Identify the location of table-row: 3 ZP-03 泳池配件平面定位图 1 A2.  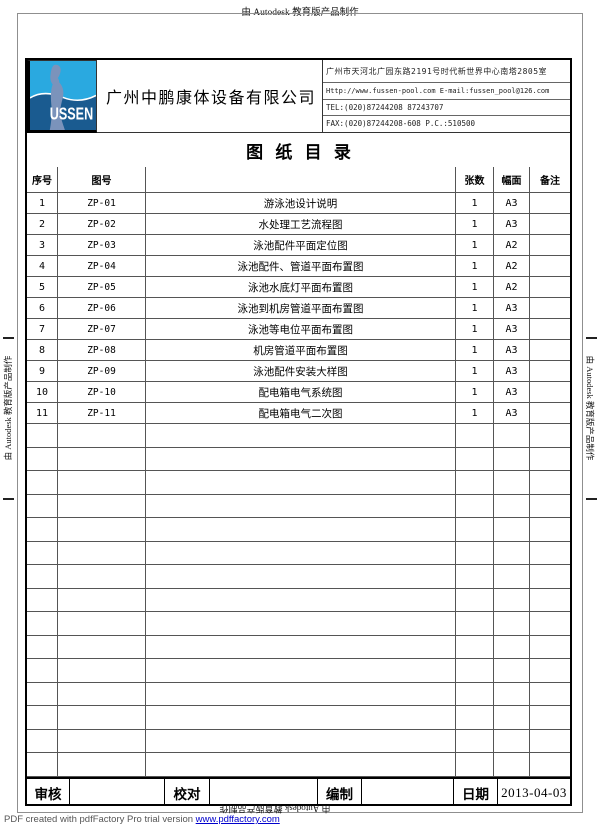
(298, 245).